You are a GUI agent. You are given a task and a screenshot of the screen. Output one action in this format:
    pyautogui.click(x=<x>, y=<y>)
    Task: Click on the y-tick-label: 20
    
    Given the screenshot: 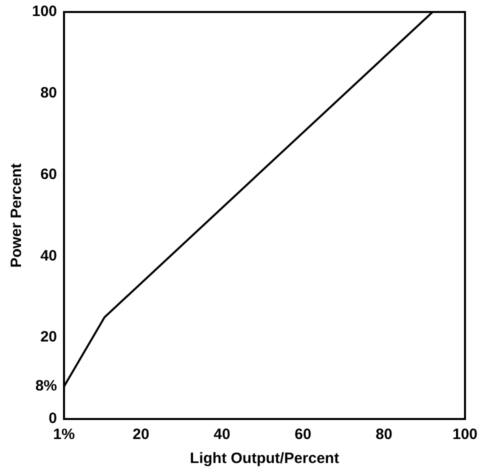 What is the action you would take?
    pyautogui.click(x=49, y=337)
    